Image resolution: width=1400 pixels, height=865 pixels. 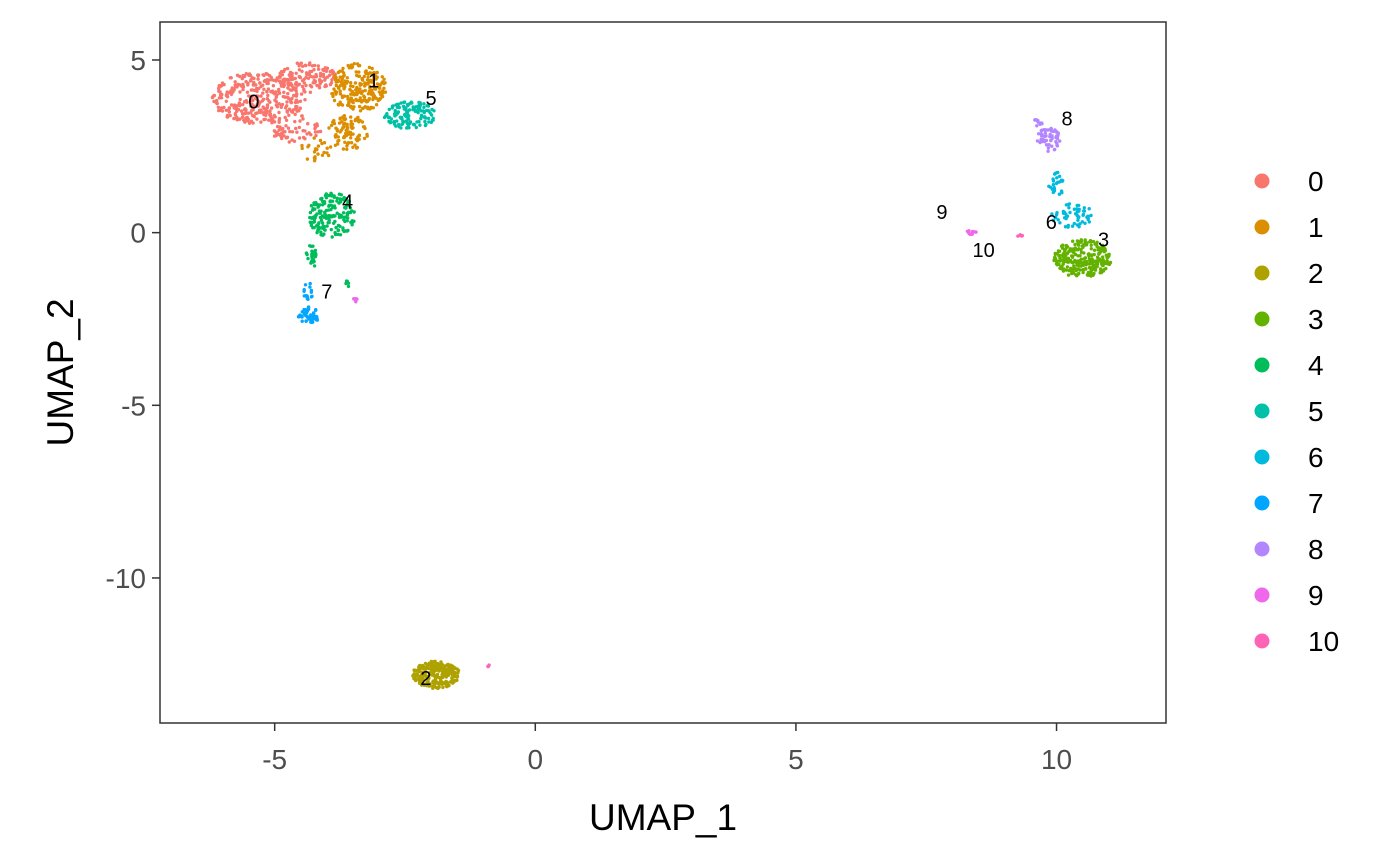 I want to click on legend-label-4: 4, so click(x=1316, y=365).